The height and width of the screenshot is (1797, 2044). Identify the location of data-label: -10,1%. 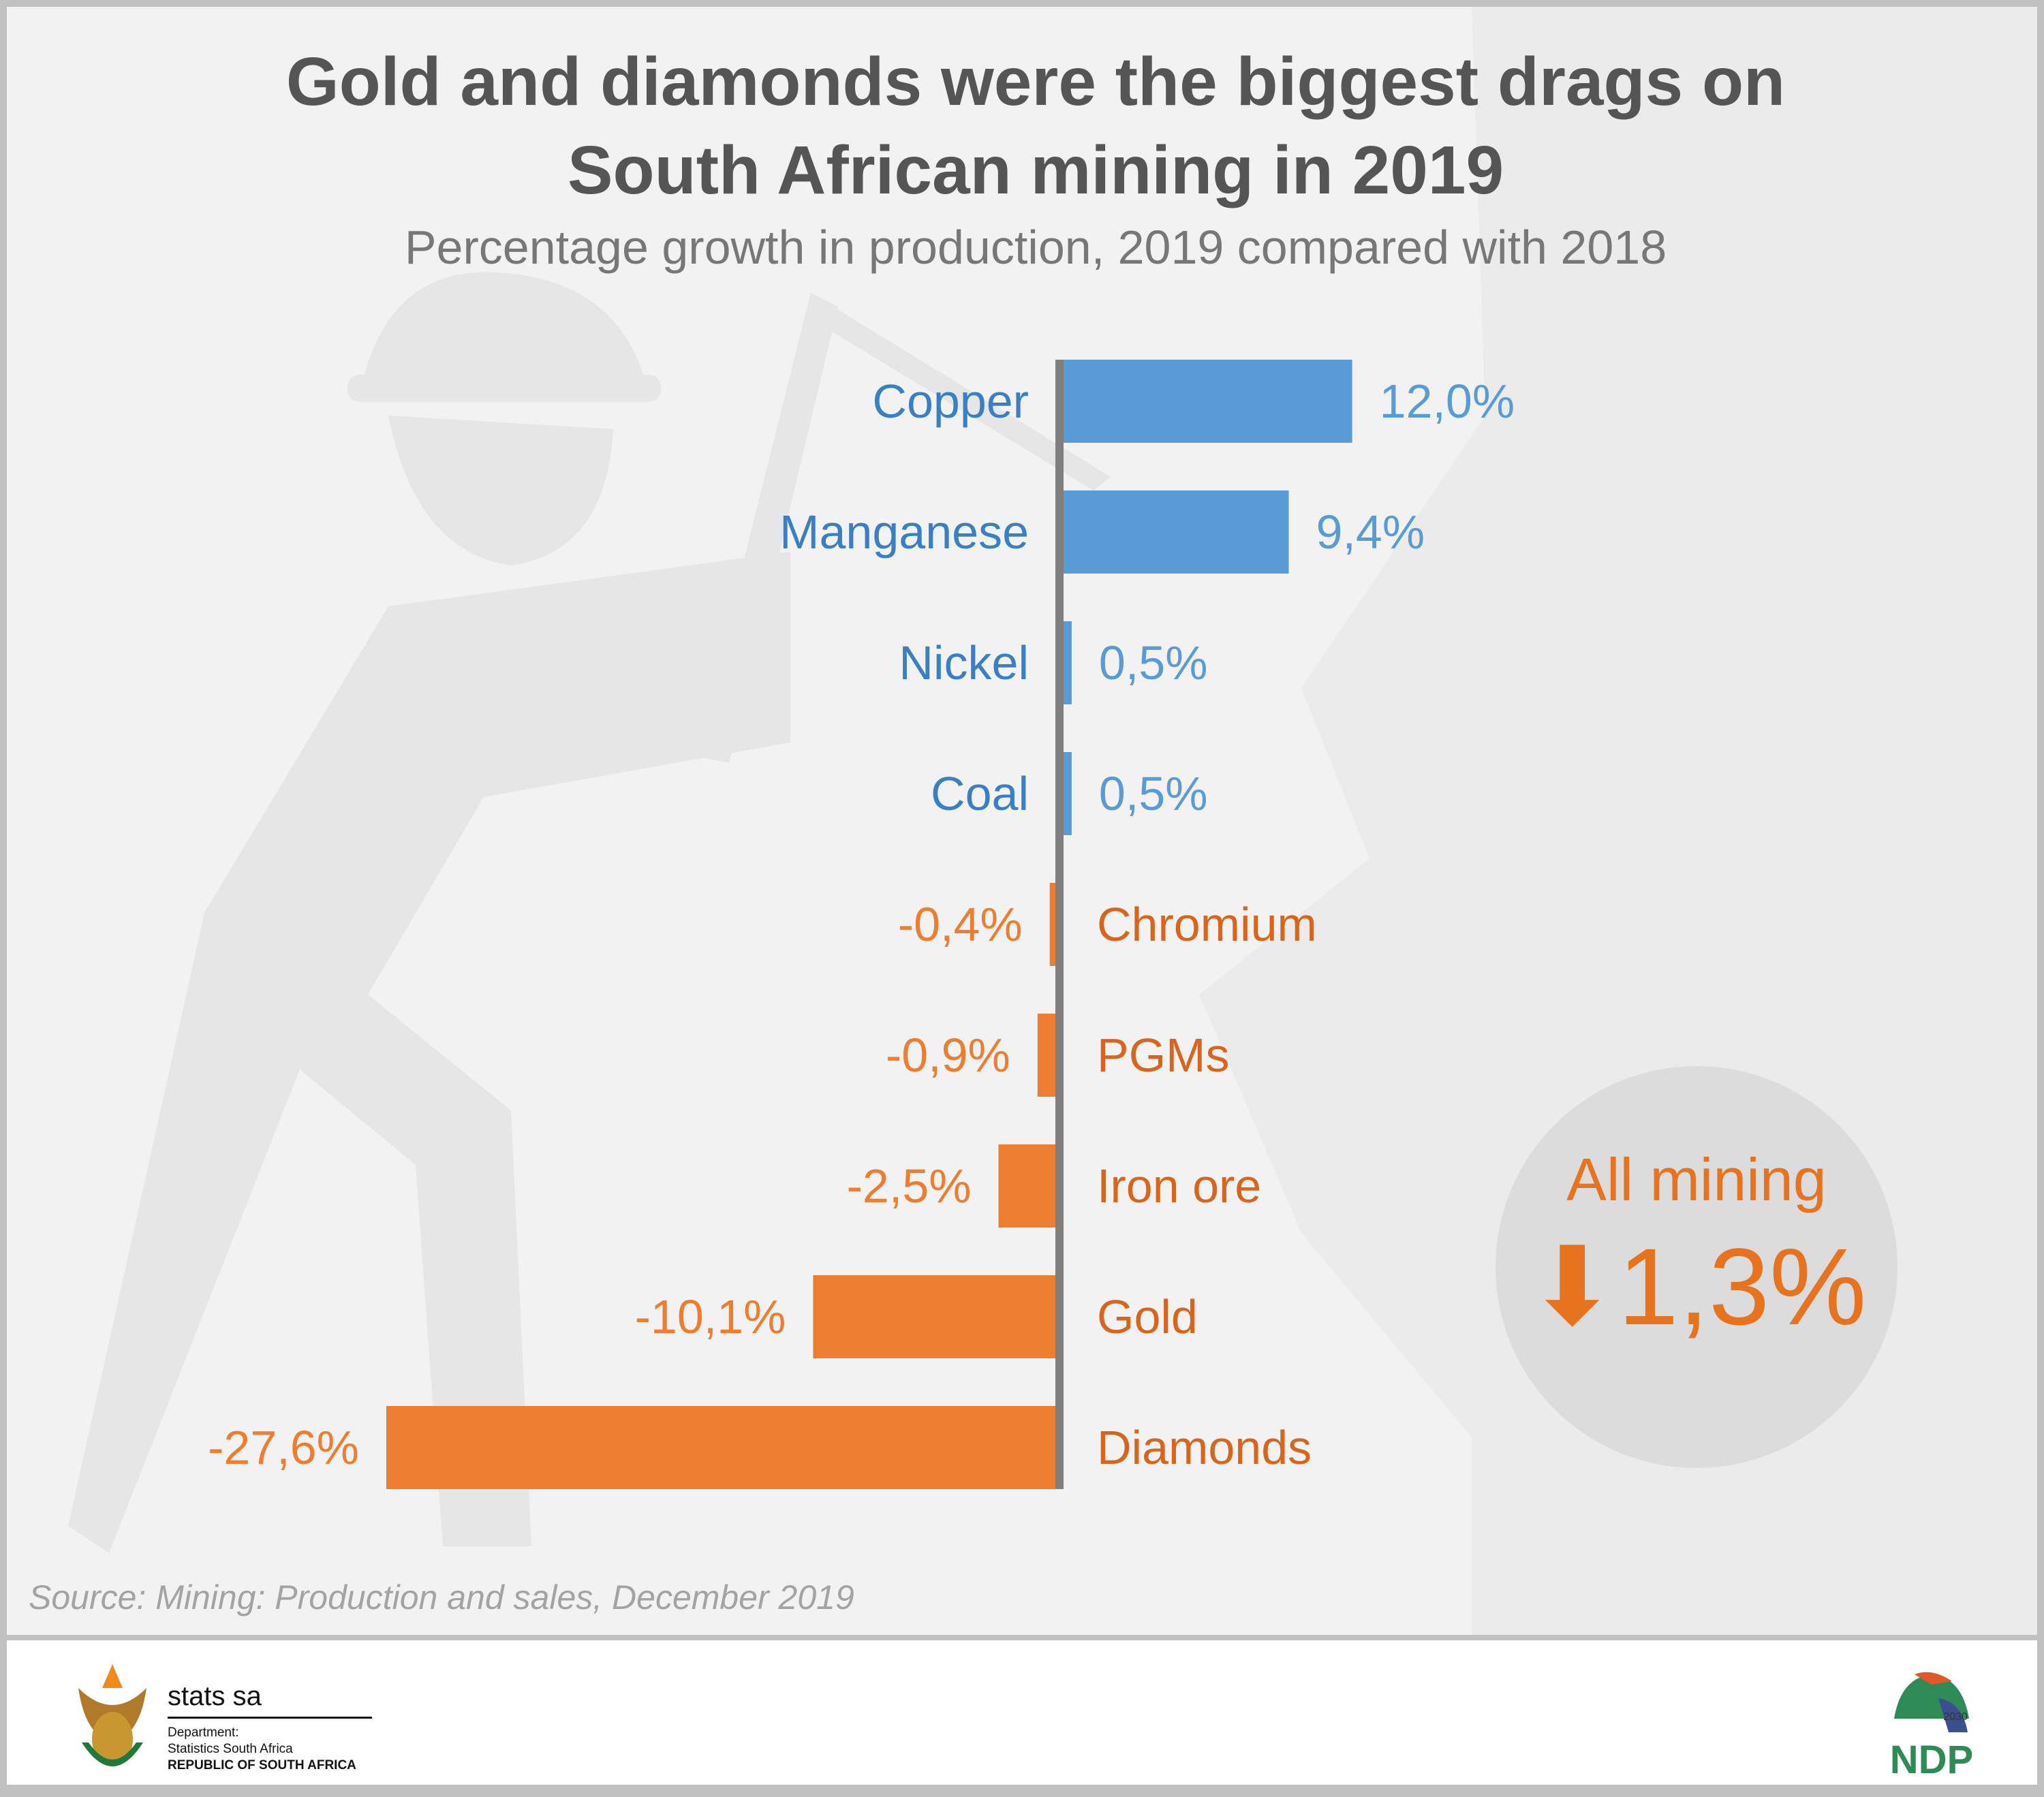
(710, 1316).